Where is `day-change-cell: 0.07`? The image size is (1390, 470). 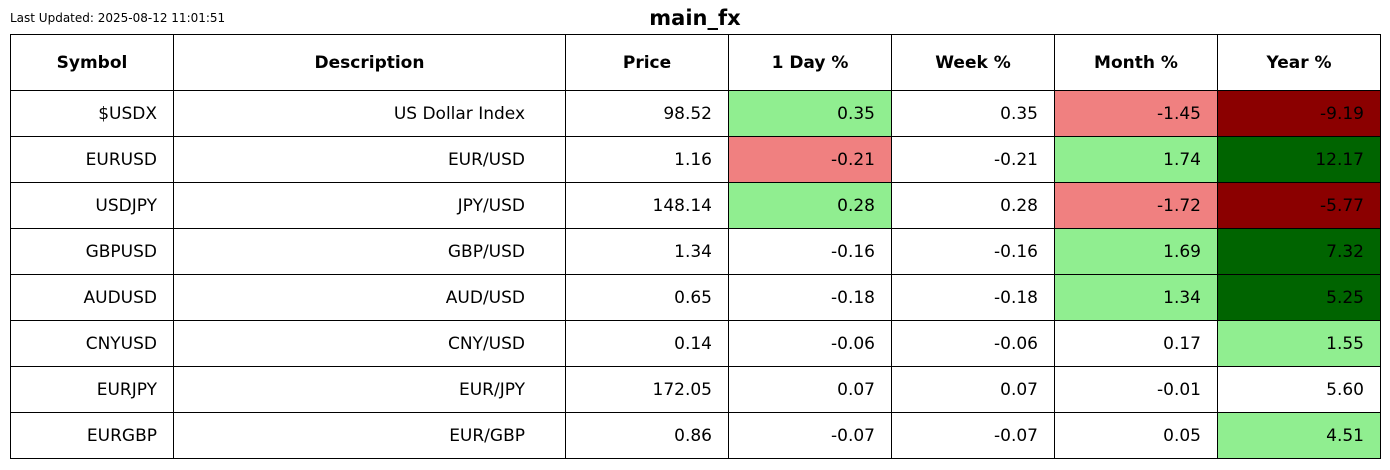 day-change-cell: 0.07 is located at coordinates (810, 389).